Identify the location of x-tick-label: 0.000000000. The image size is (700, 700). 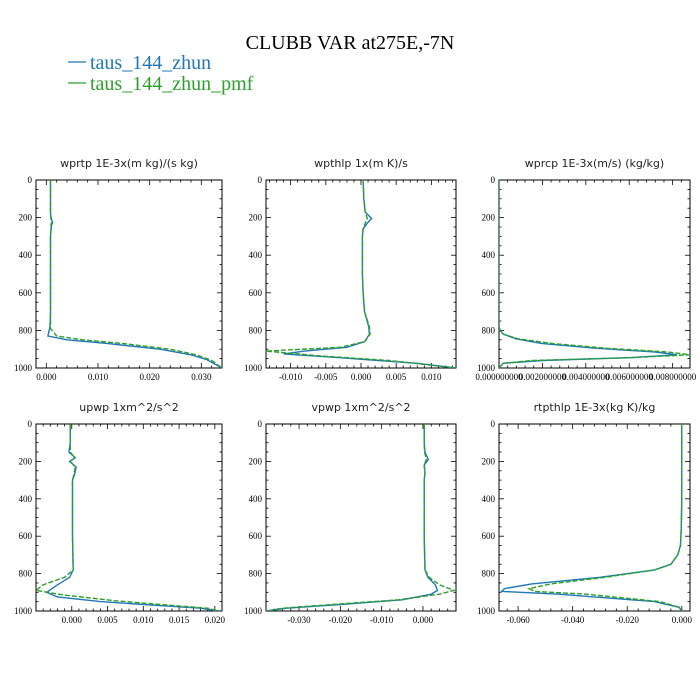
(499, 377).